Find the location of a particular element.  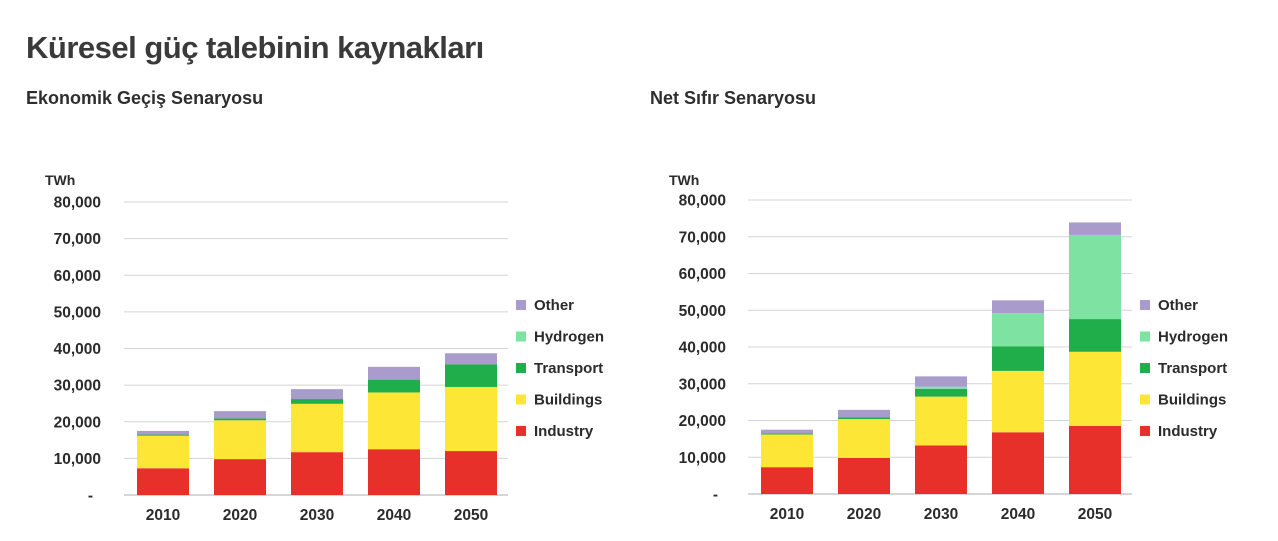

bar-segment-hydrogen-2040 is located at coordinates (1018, 330).